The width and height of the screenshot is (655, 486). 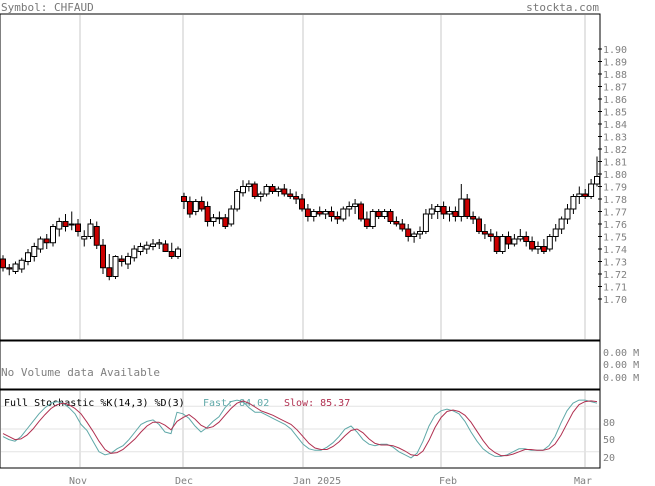 What do you see at coordinates (615, 288) in the screenshot?
I see `price-tick-label: 1.71` at bounding box center [615, 288].